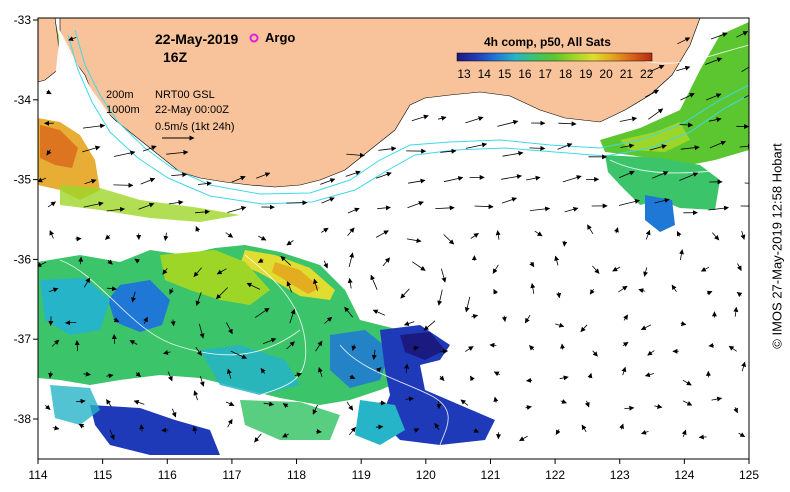 Image resolution: width=790 pixels, height=492 pixels. I want to click on y-tick-label: -36, so click(23, 259).